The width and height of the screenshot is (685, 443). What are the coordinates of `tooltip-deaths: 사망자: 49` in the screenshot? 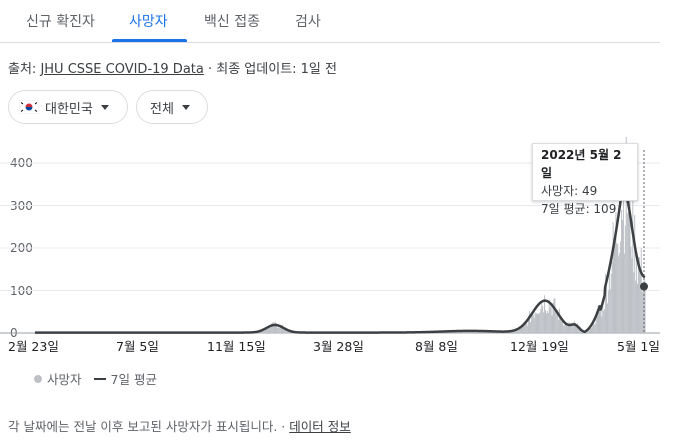 It's located at (569, 191).